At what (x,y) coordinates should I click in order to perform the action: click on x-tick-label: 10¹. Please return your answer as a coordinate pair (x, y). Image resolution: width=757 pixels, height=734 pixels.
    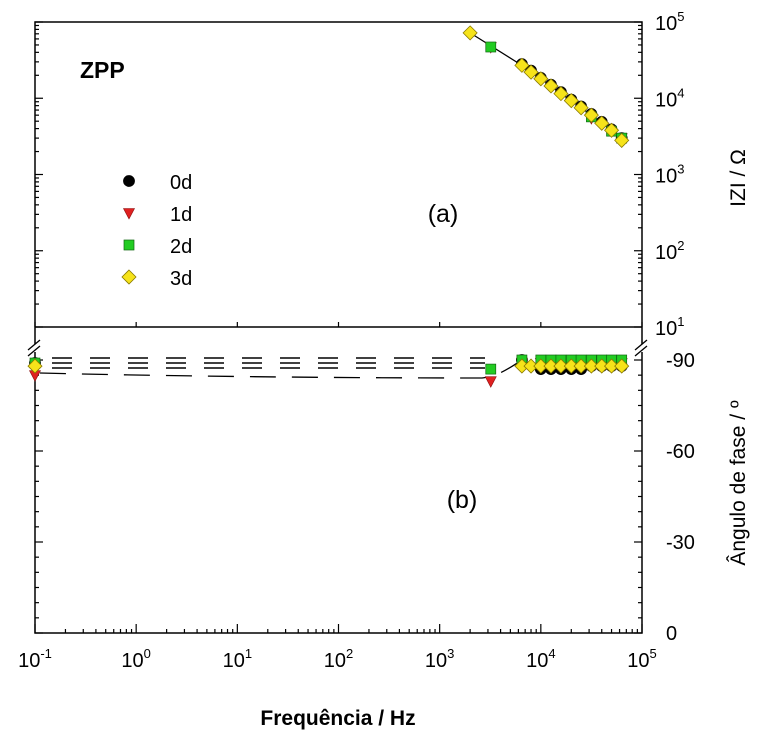
    Looking at the image, I should click on (237, 659).